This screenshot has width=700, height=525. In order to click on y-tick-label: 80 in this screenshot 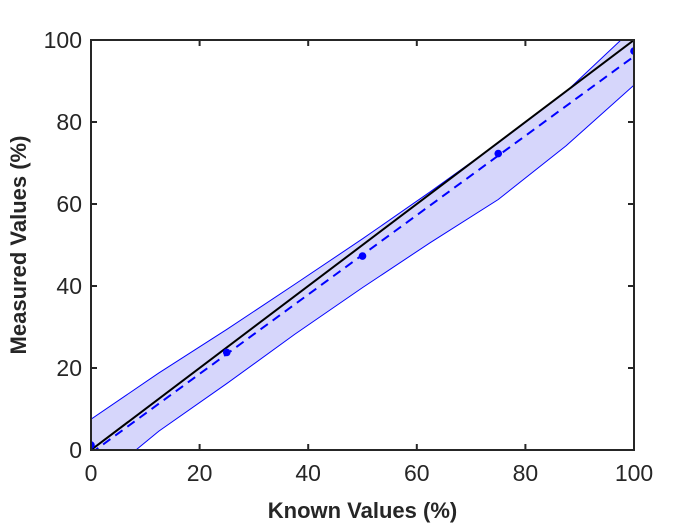, I will do `click(69, 122)`.